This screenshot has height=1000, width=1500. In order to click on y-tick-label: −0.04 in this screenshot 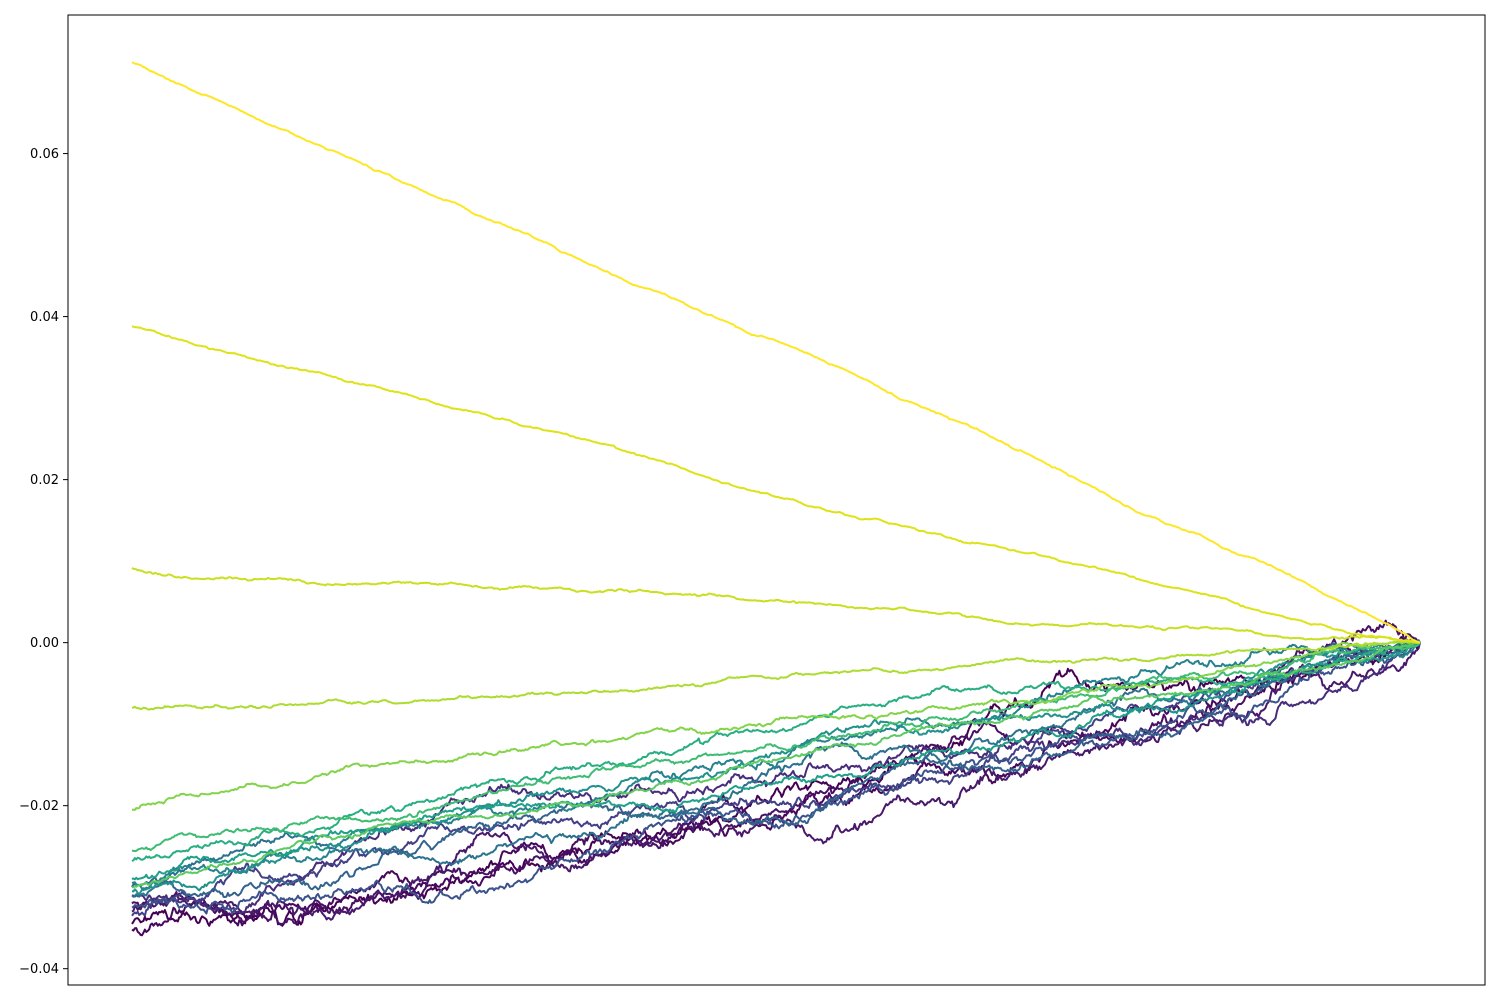, I will do `click(39, 969)`.